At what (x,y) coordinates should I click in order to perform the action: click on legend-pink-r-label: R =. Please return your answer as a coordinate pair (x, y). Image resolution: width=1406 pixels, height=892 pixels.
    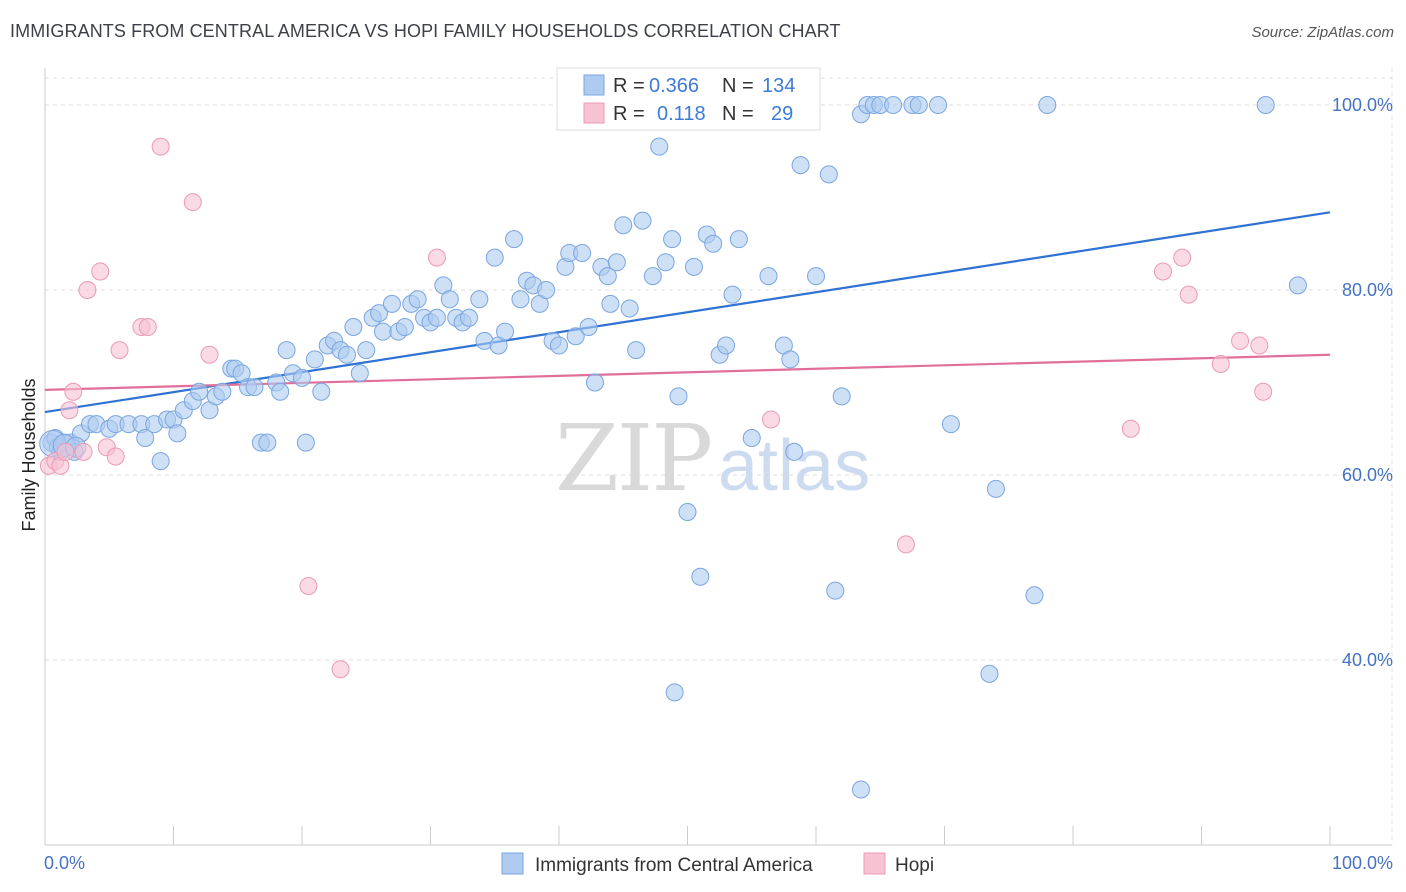
    Looking at the image, I should click on (629, 114).